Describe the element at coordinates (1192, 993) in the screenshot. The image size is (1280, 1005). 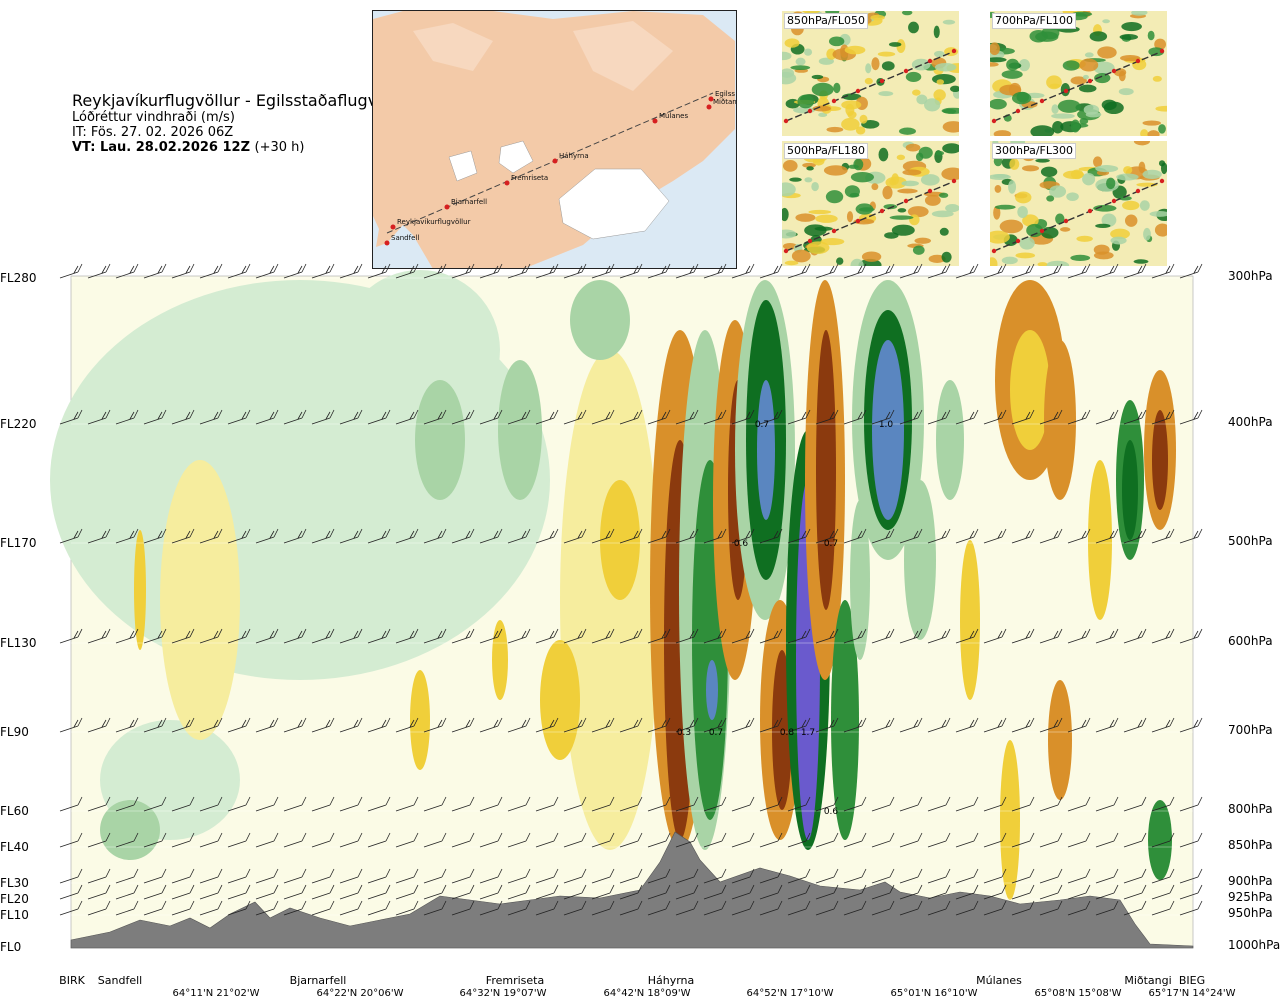
I see `coordinate-label: 65°17'N 14°24'W` at that location.